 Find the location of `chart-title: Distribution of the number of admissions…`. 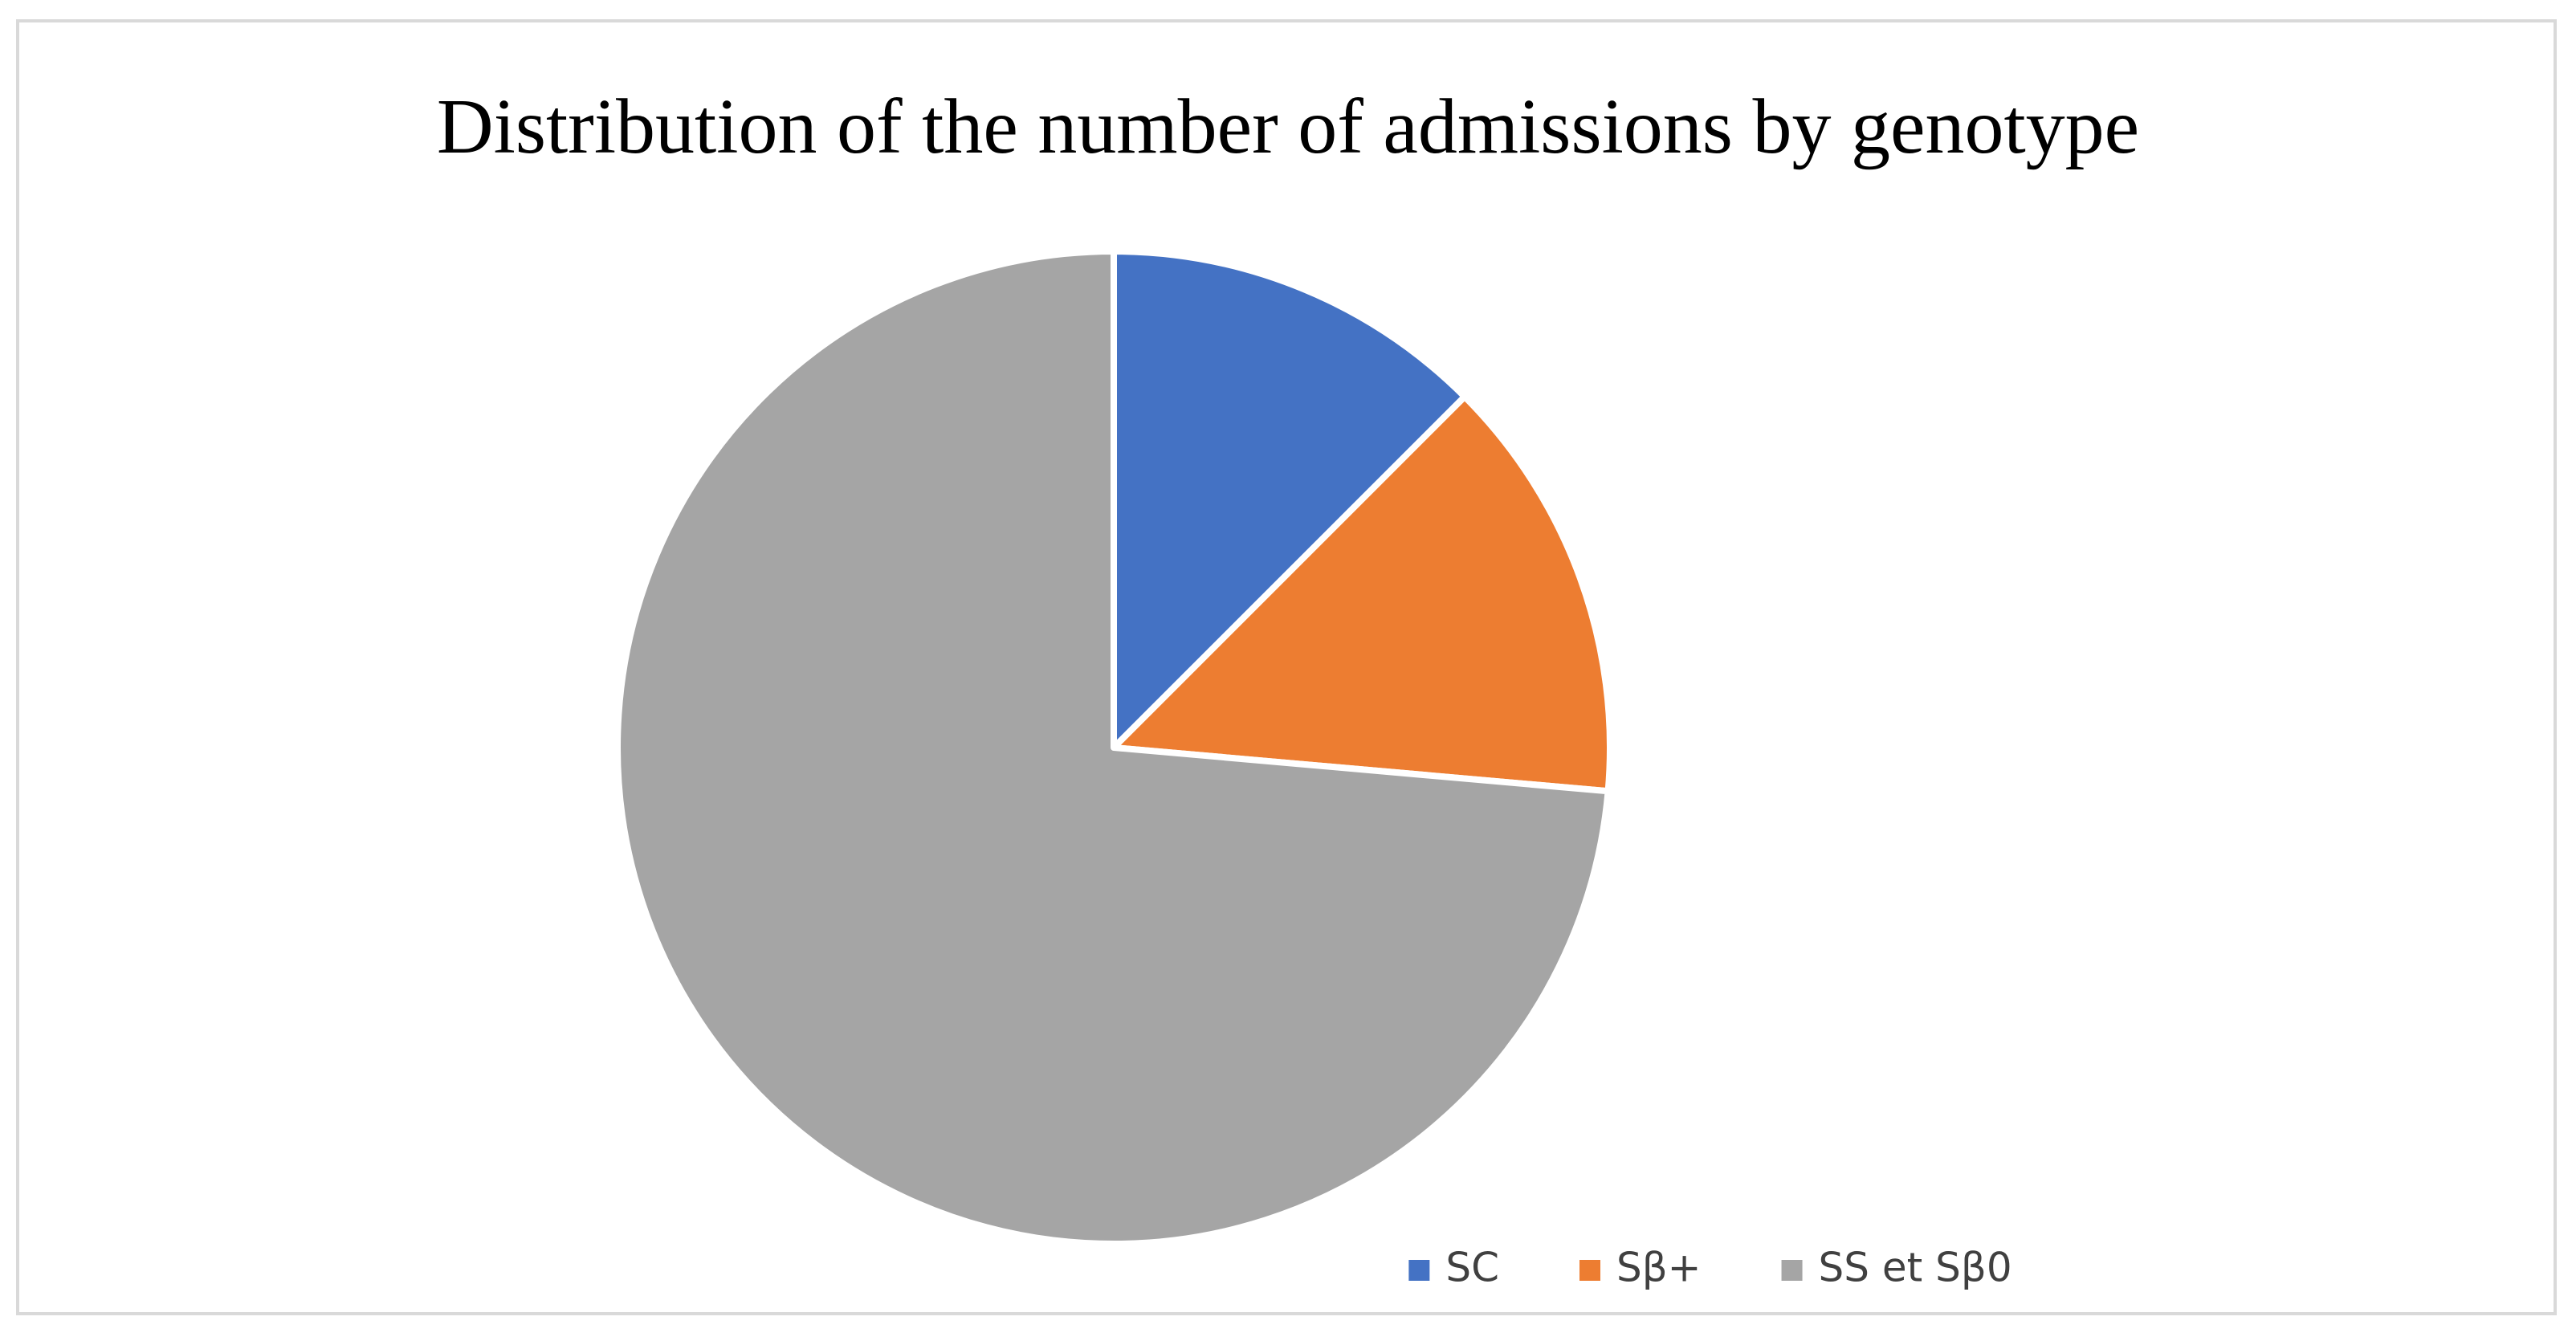

chart-title: Distribution of the number of admissions… is located at coordinates (1288, 127).